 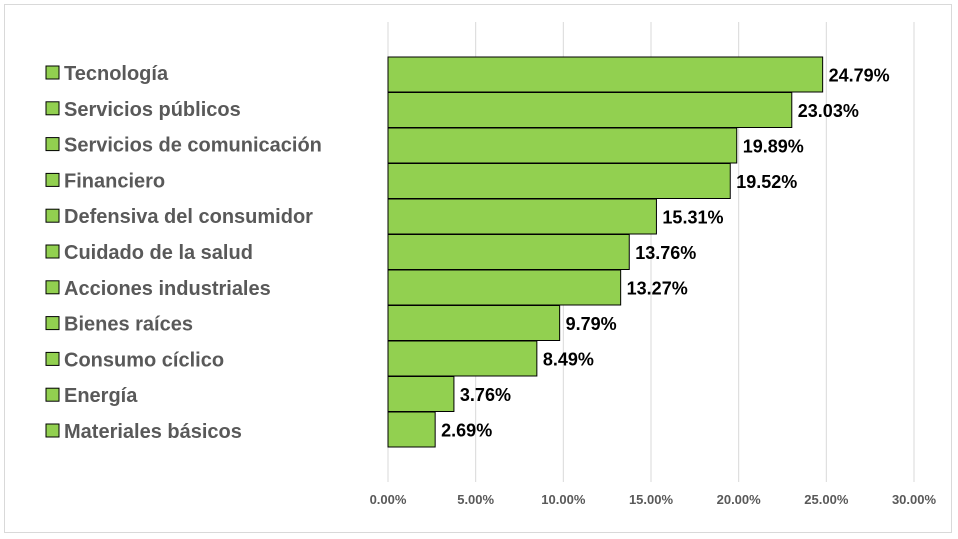 What do you see at coordinates (388, 499) in the screenshot?
I see `x-tick-label: 0.00%` at bounding box center [388, 499].